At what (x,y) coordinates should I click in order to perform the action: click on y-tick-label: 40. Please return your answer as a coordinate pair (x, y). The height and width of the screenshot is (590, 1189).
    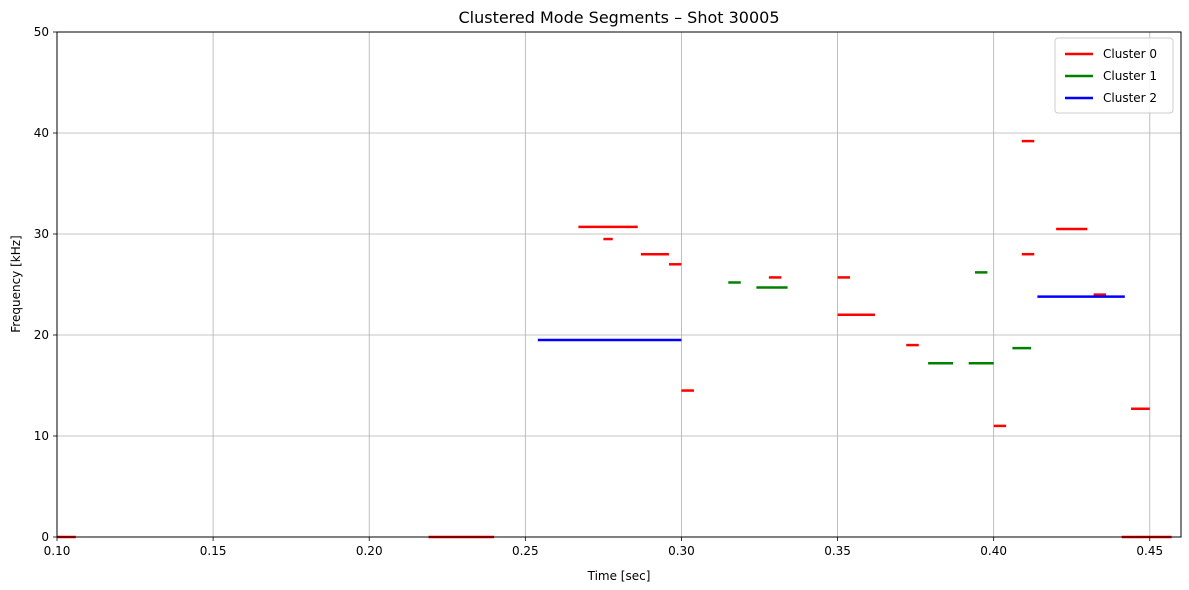
    Looking at the image, I should click on (41, 133).